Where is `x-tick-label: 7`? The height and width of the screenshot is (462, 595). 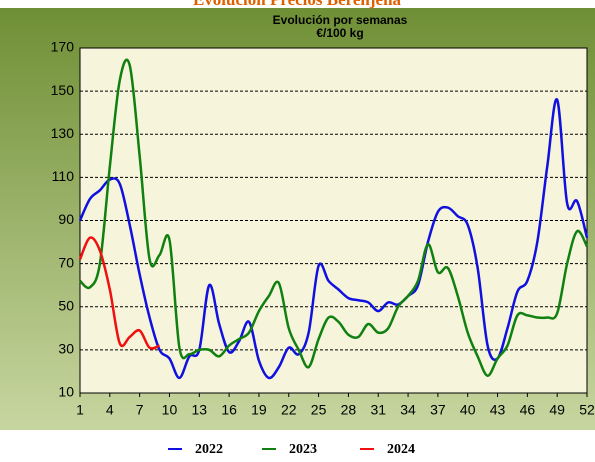
x-tick-label: 7 is located at coordinates (140, 410).